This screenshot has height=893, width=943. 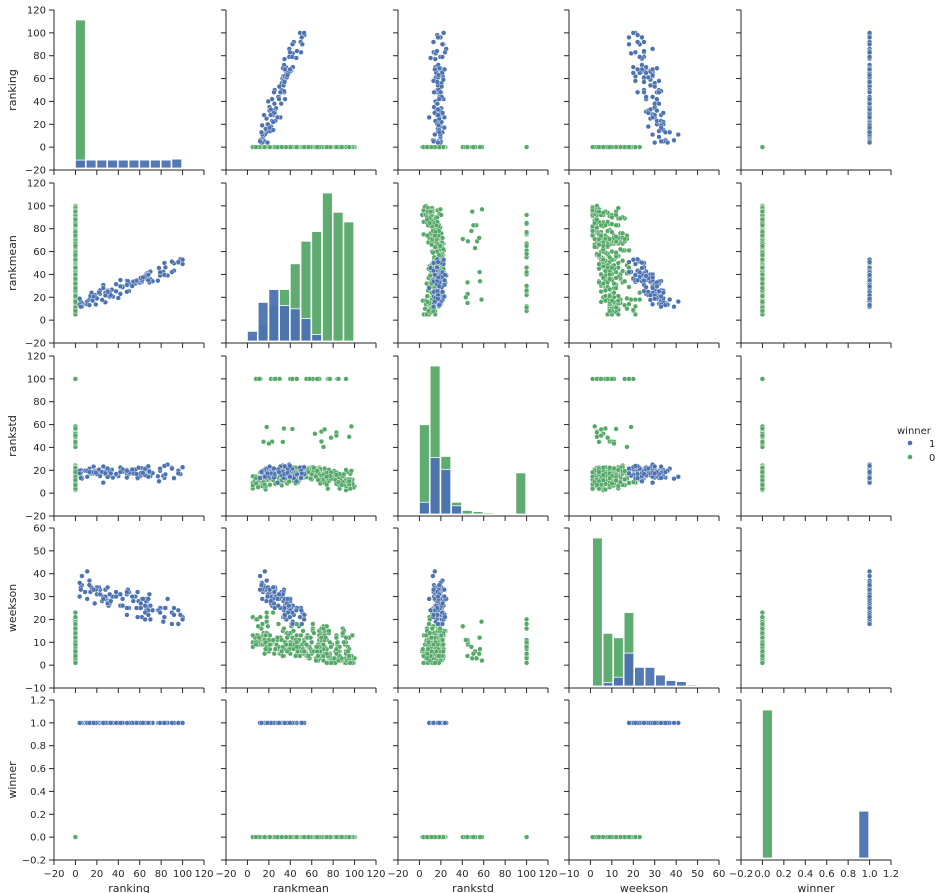 What do you see at coordinates (43, 321) in the screenshot?
I see `y-tick-label: 0` at bounding box center [43, 321].